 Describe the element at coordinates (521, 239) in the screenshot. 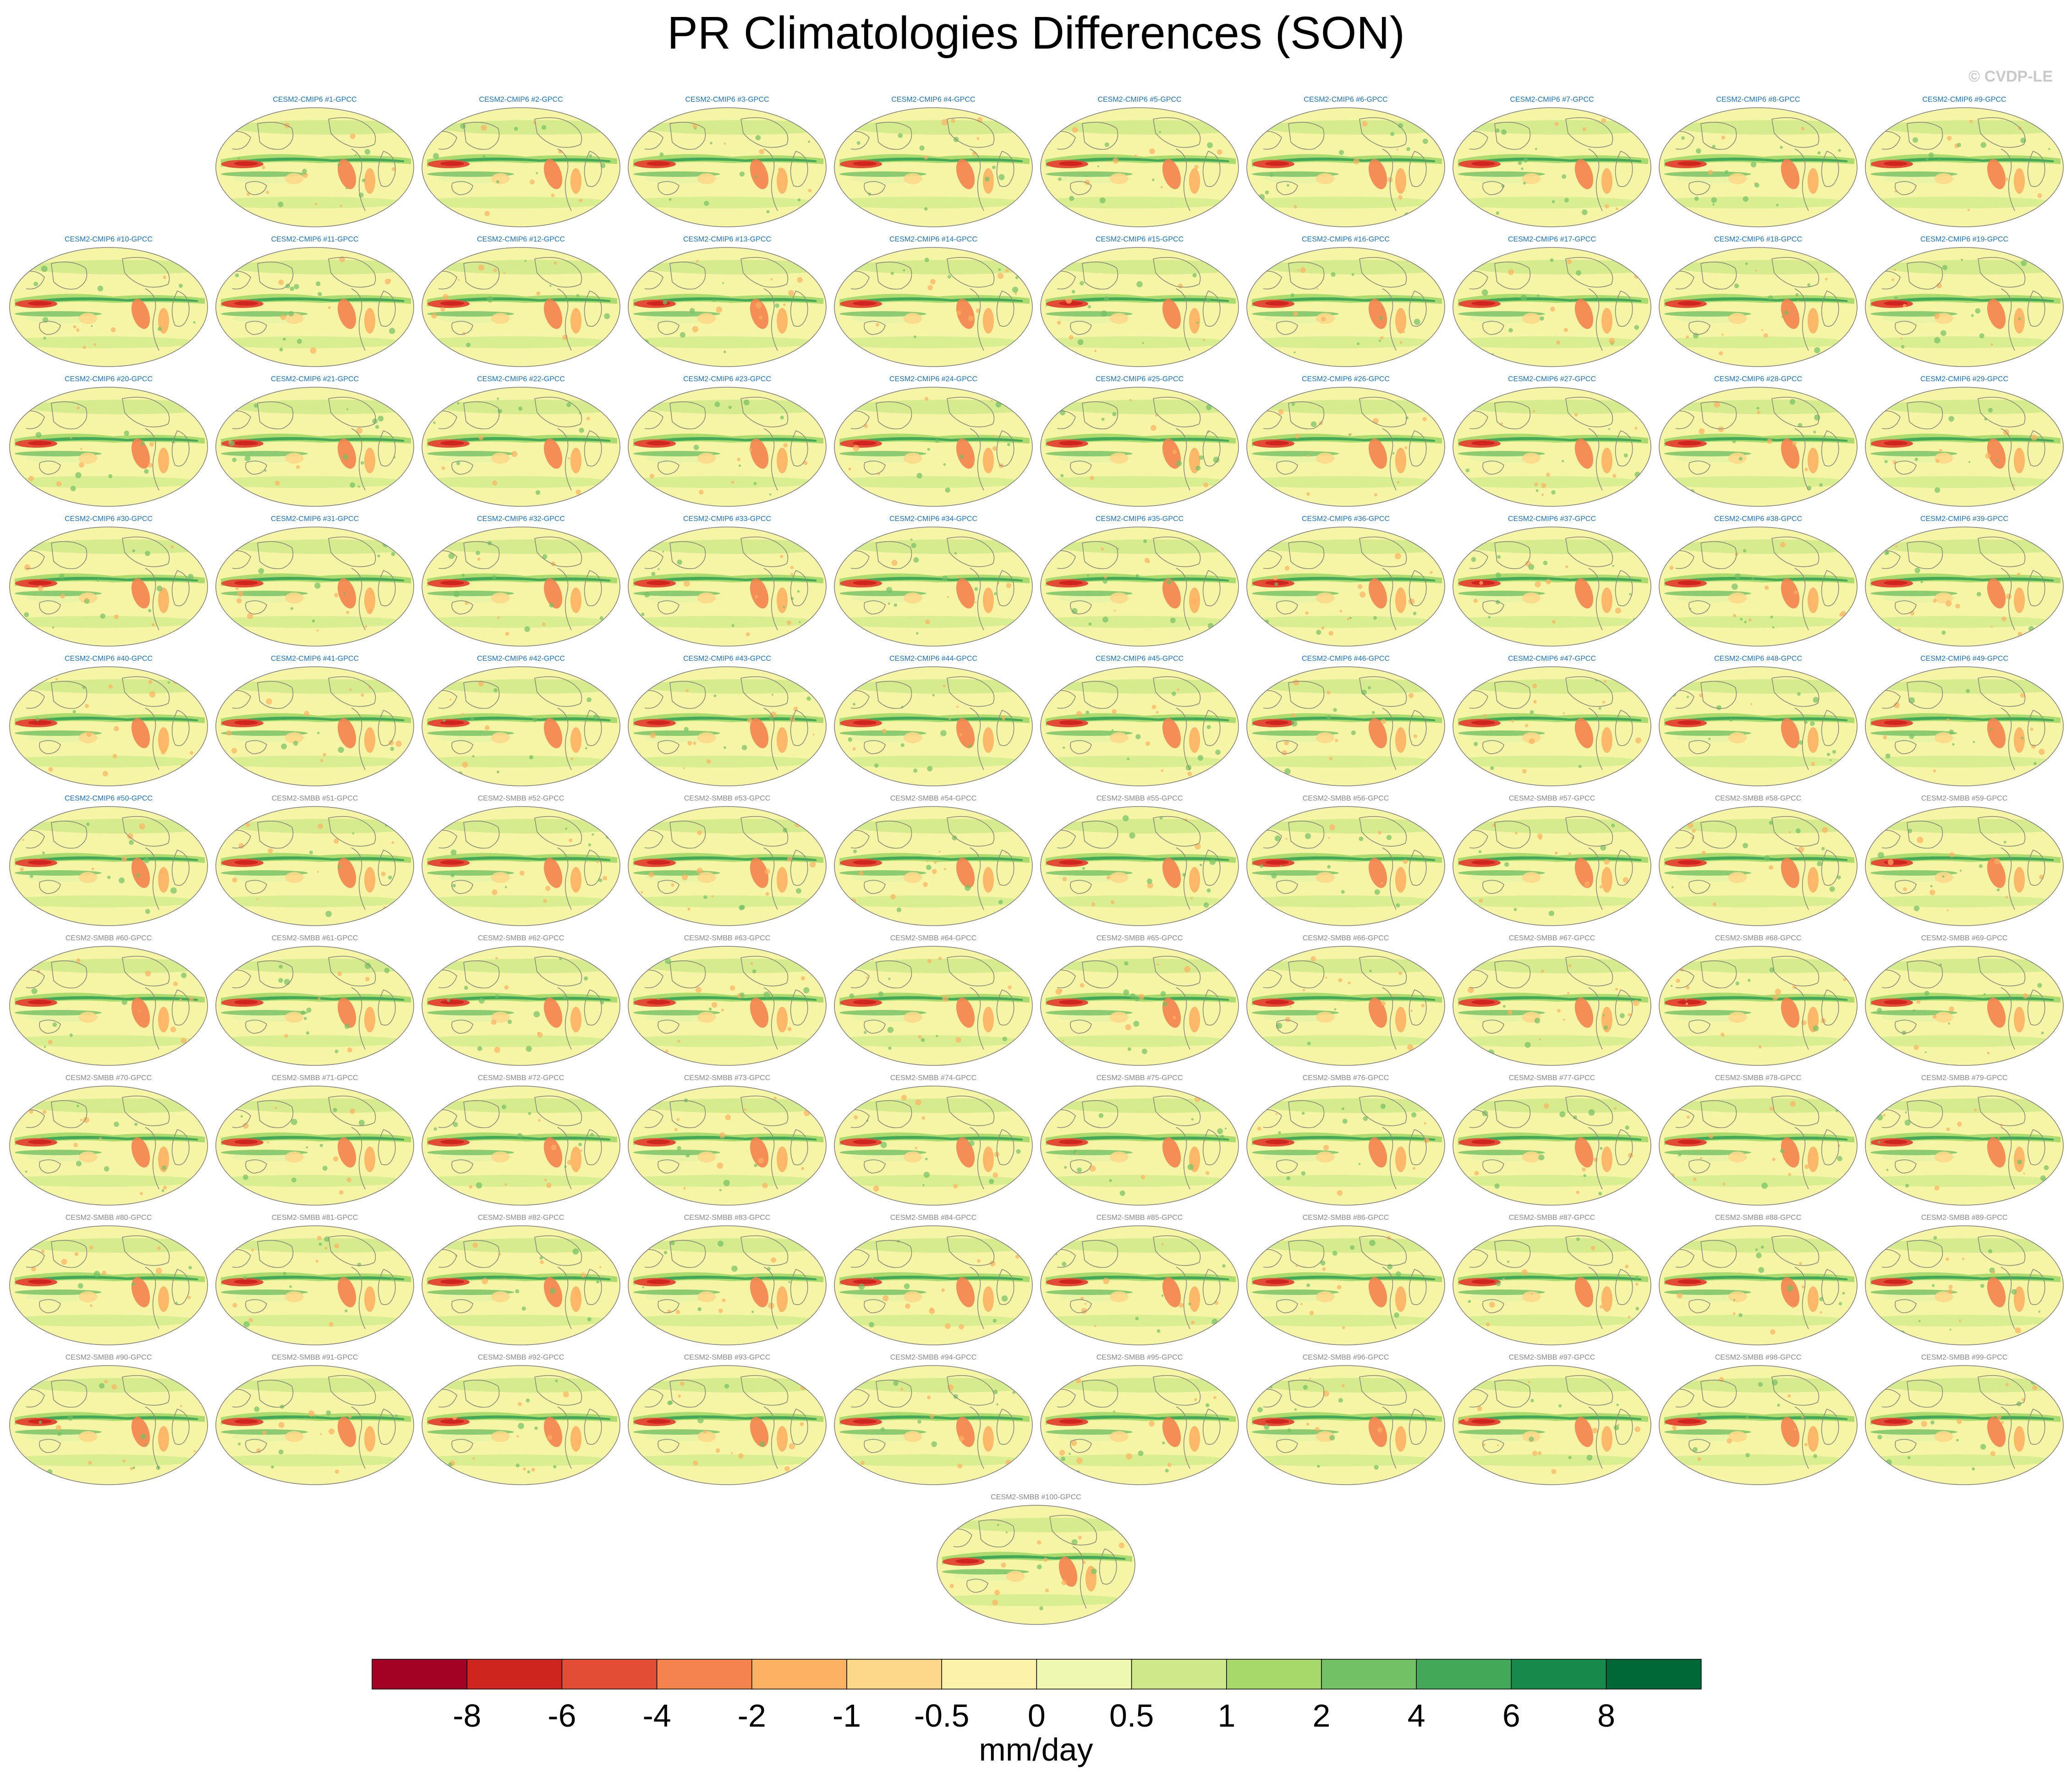

I see `panel-label: CESM2-CMIP6 #12-GPCC` at that location.